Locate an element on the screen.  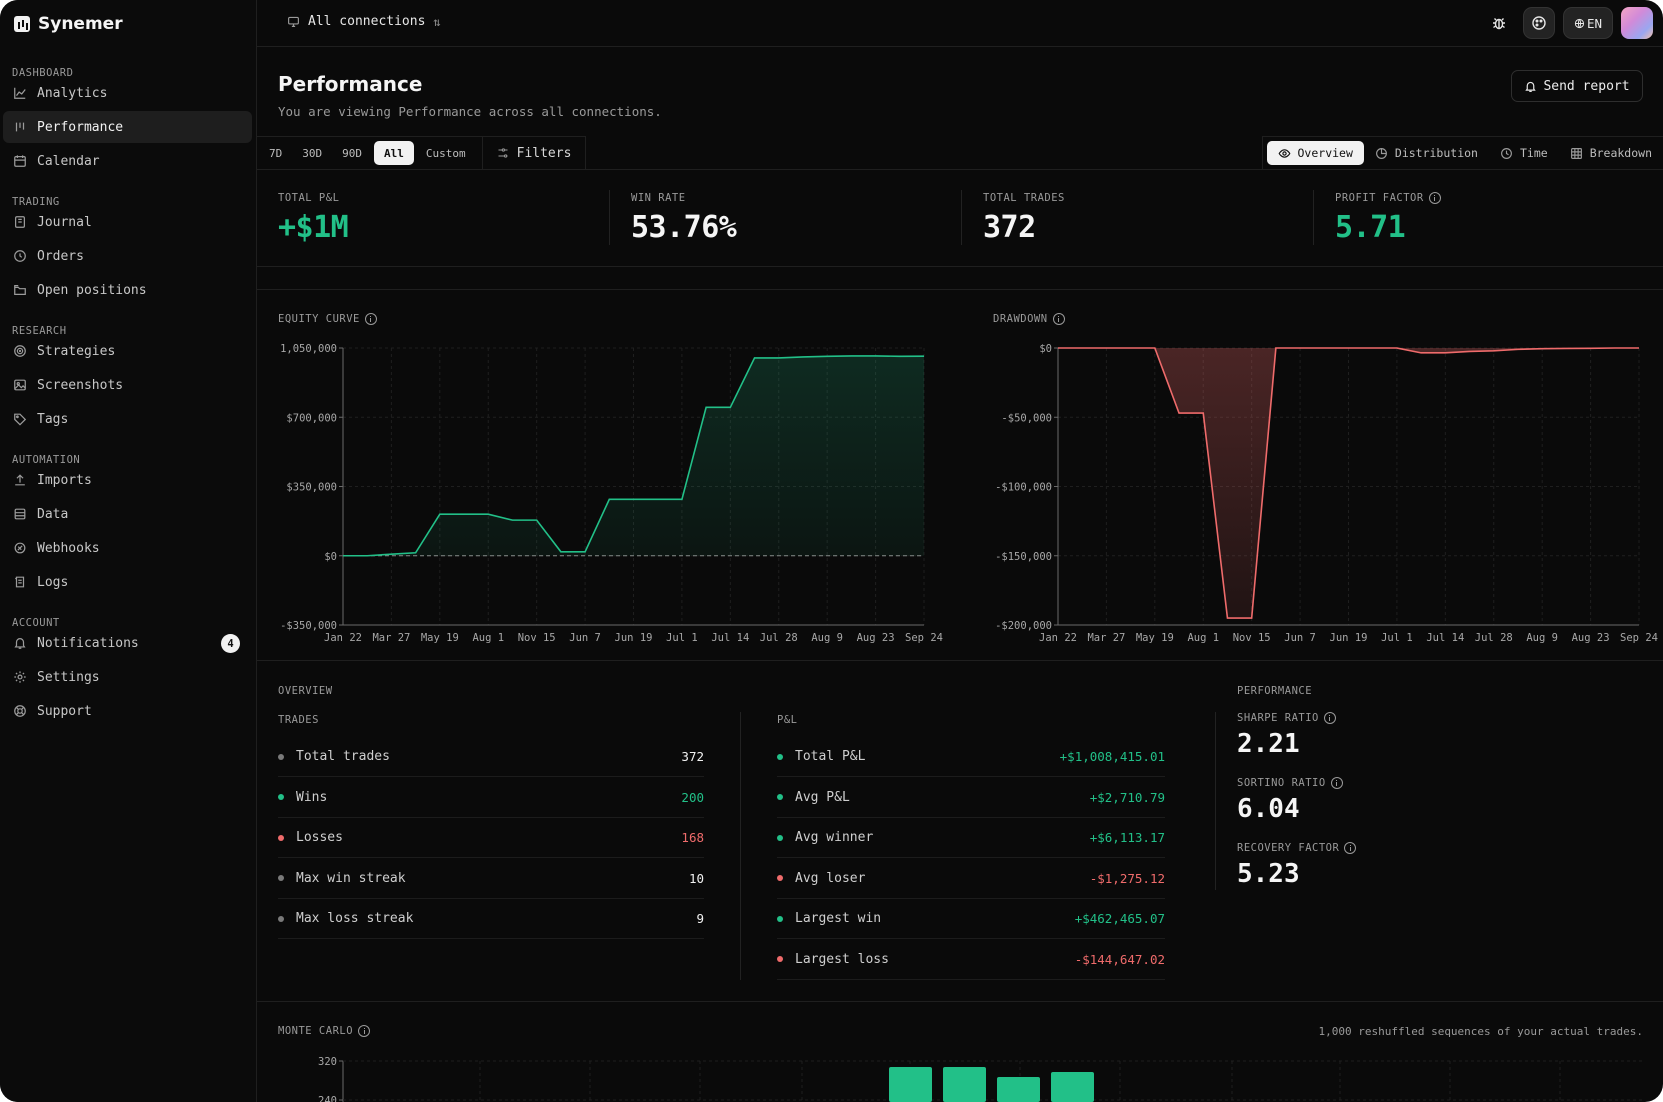
x-tick-label: Aug 9 is located at coordinates (827, 638).